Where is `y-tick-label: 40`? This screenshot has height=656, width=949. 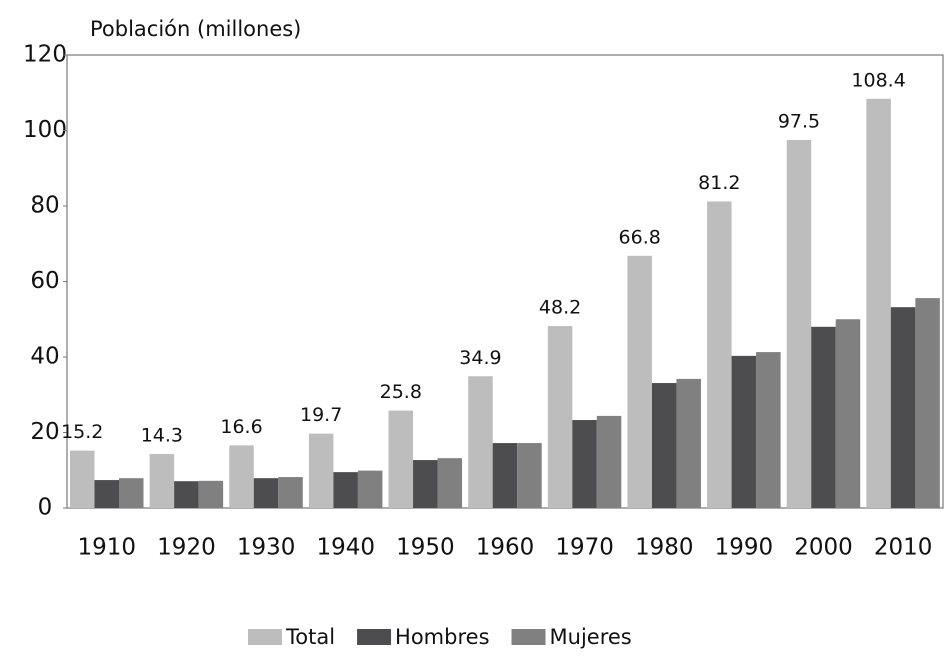
y-tick-label: 40 is located at coordinates (44, 357).